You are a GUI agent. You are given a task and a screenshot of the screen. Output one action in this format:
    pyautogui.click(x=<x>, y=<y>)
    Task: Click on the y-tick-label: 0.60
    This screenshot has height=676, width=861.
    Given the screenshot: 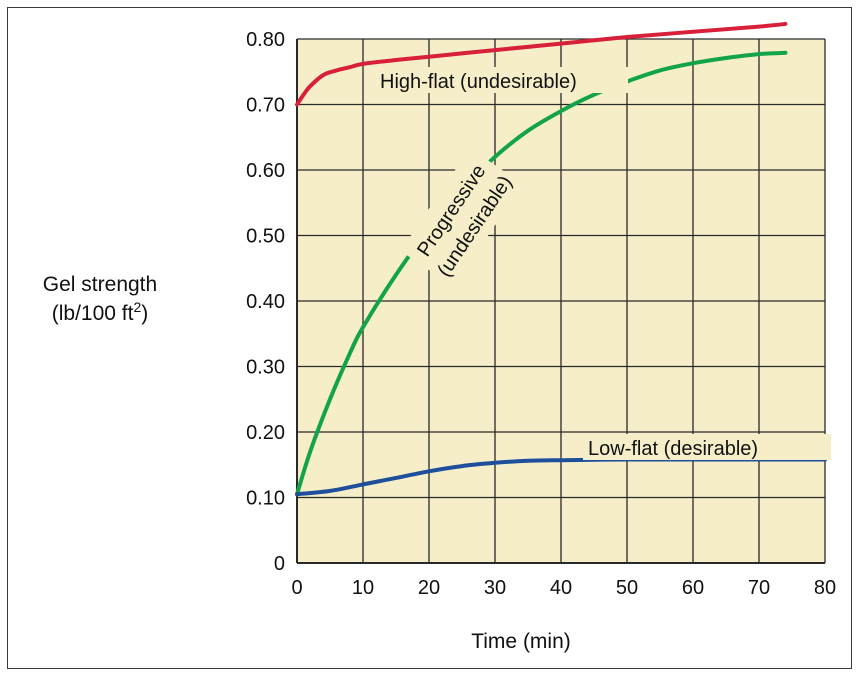 What is the action you would take?
    pyautogui.click(x=265, y=171)
    